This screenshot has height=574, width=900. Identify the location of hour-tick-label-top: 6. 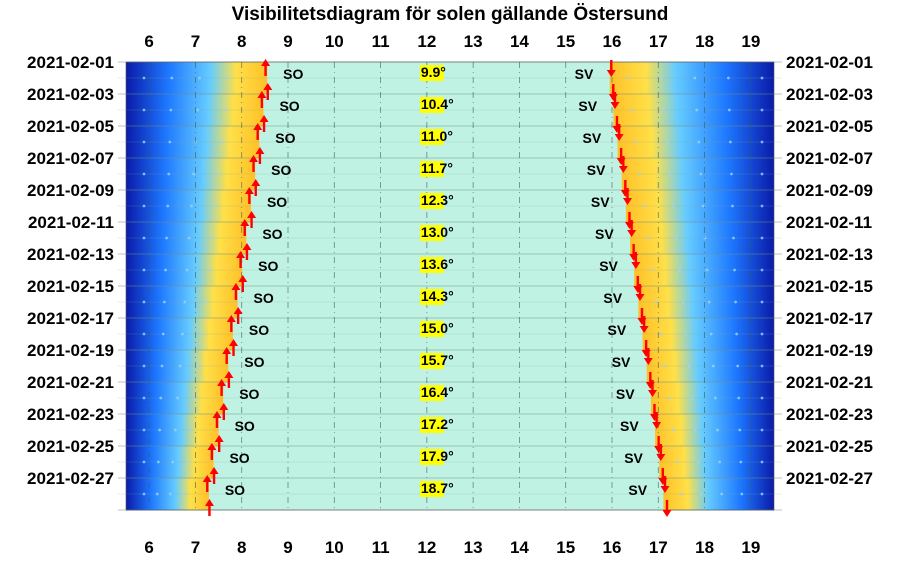
(148, 41).